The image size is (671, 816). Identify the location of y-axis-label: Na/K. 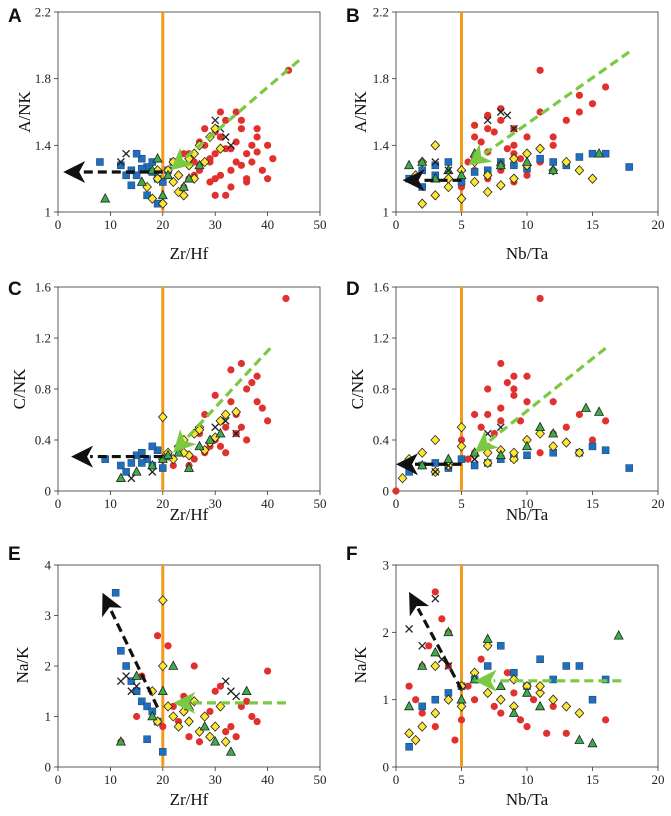
(360, 665).